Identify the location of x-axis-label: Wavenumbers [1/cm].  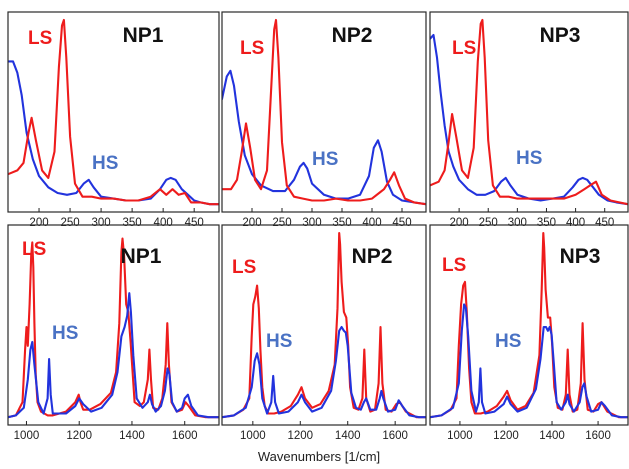
(319, 456).